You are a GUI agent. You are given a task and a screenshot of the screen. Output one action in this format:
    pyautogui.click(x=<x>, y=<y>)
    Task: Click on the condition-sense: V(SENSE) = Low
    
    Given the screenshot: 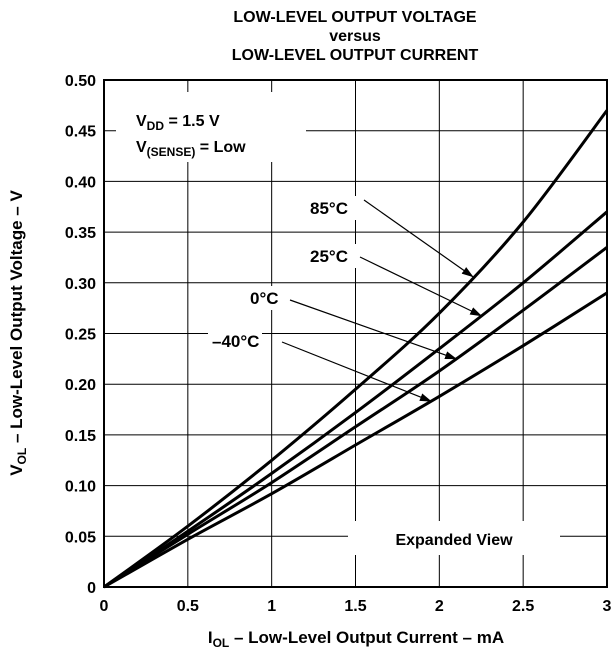 What is the action you would take?
    pyautogui.click(x=191, y=149)
    